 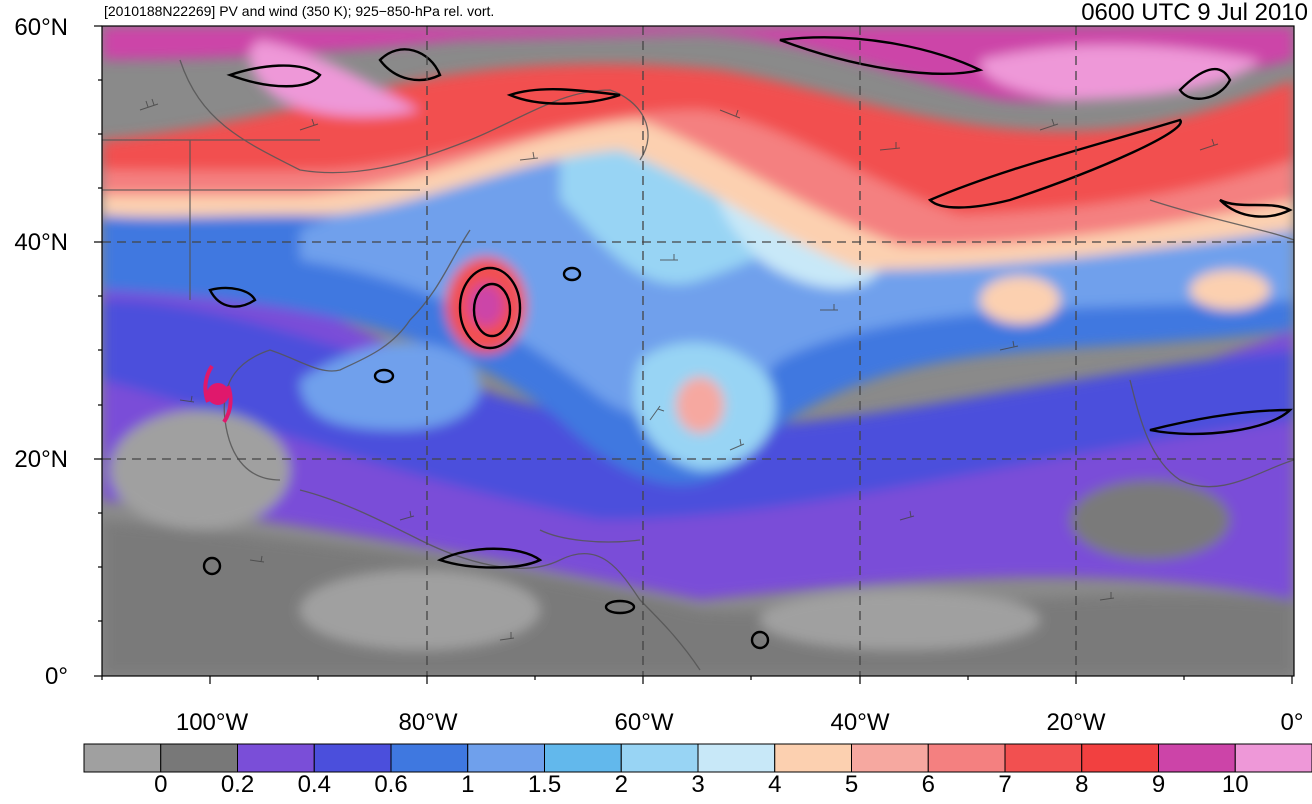 I want to click on colorbar-tick-label: 1.5, so click(x=544, y=784).